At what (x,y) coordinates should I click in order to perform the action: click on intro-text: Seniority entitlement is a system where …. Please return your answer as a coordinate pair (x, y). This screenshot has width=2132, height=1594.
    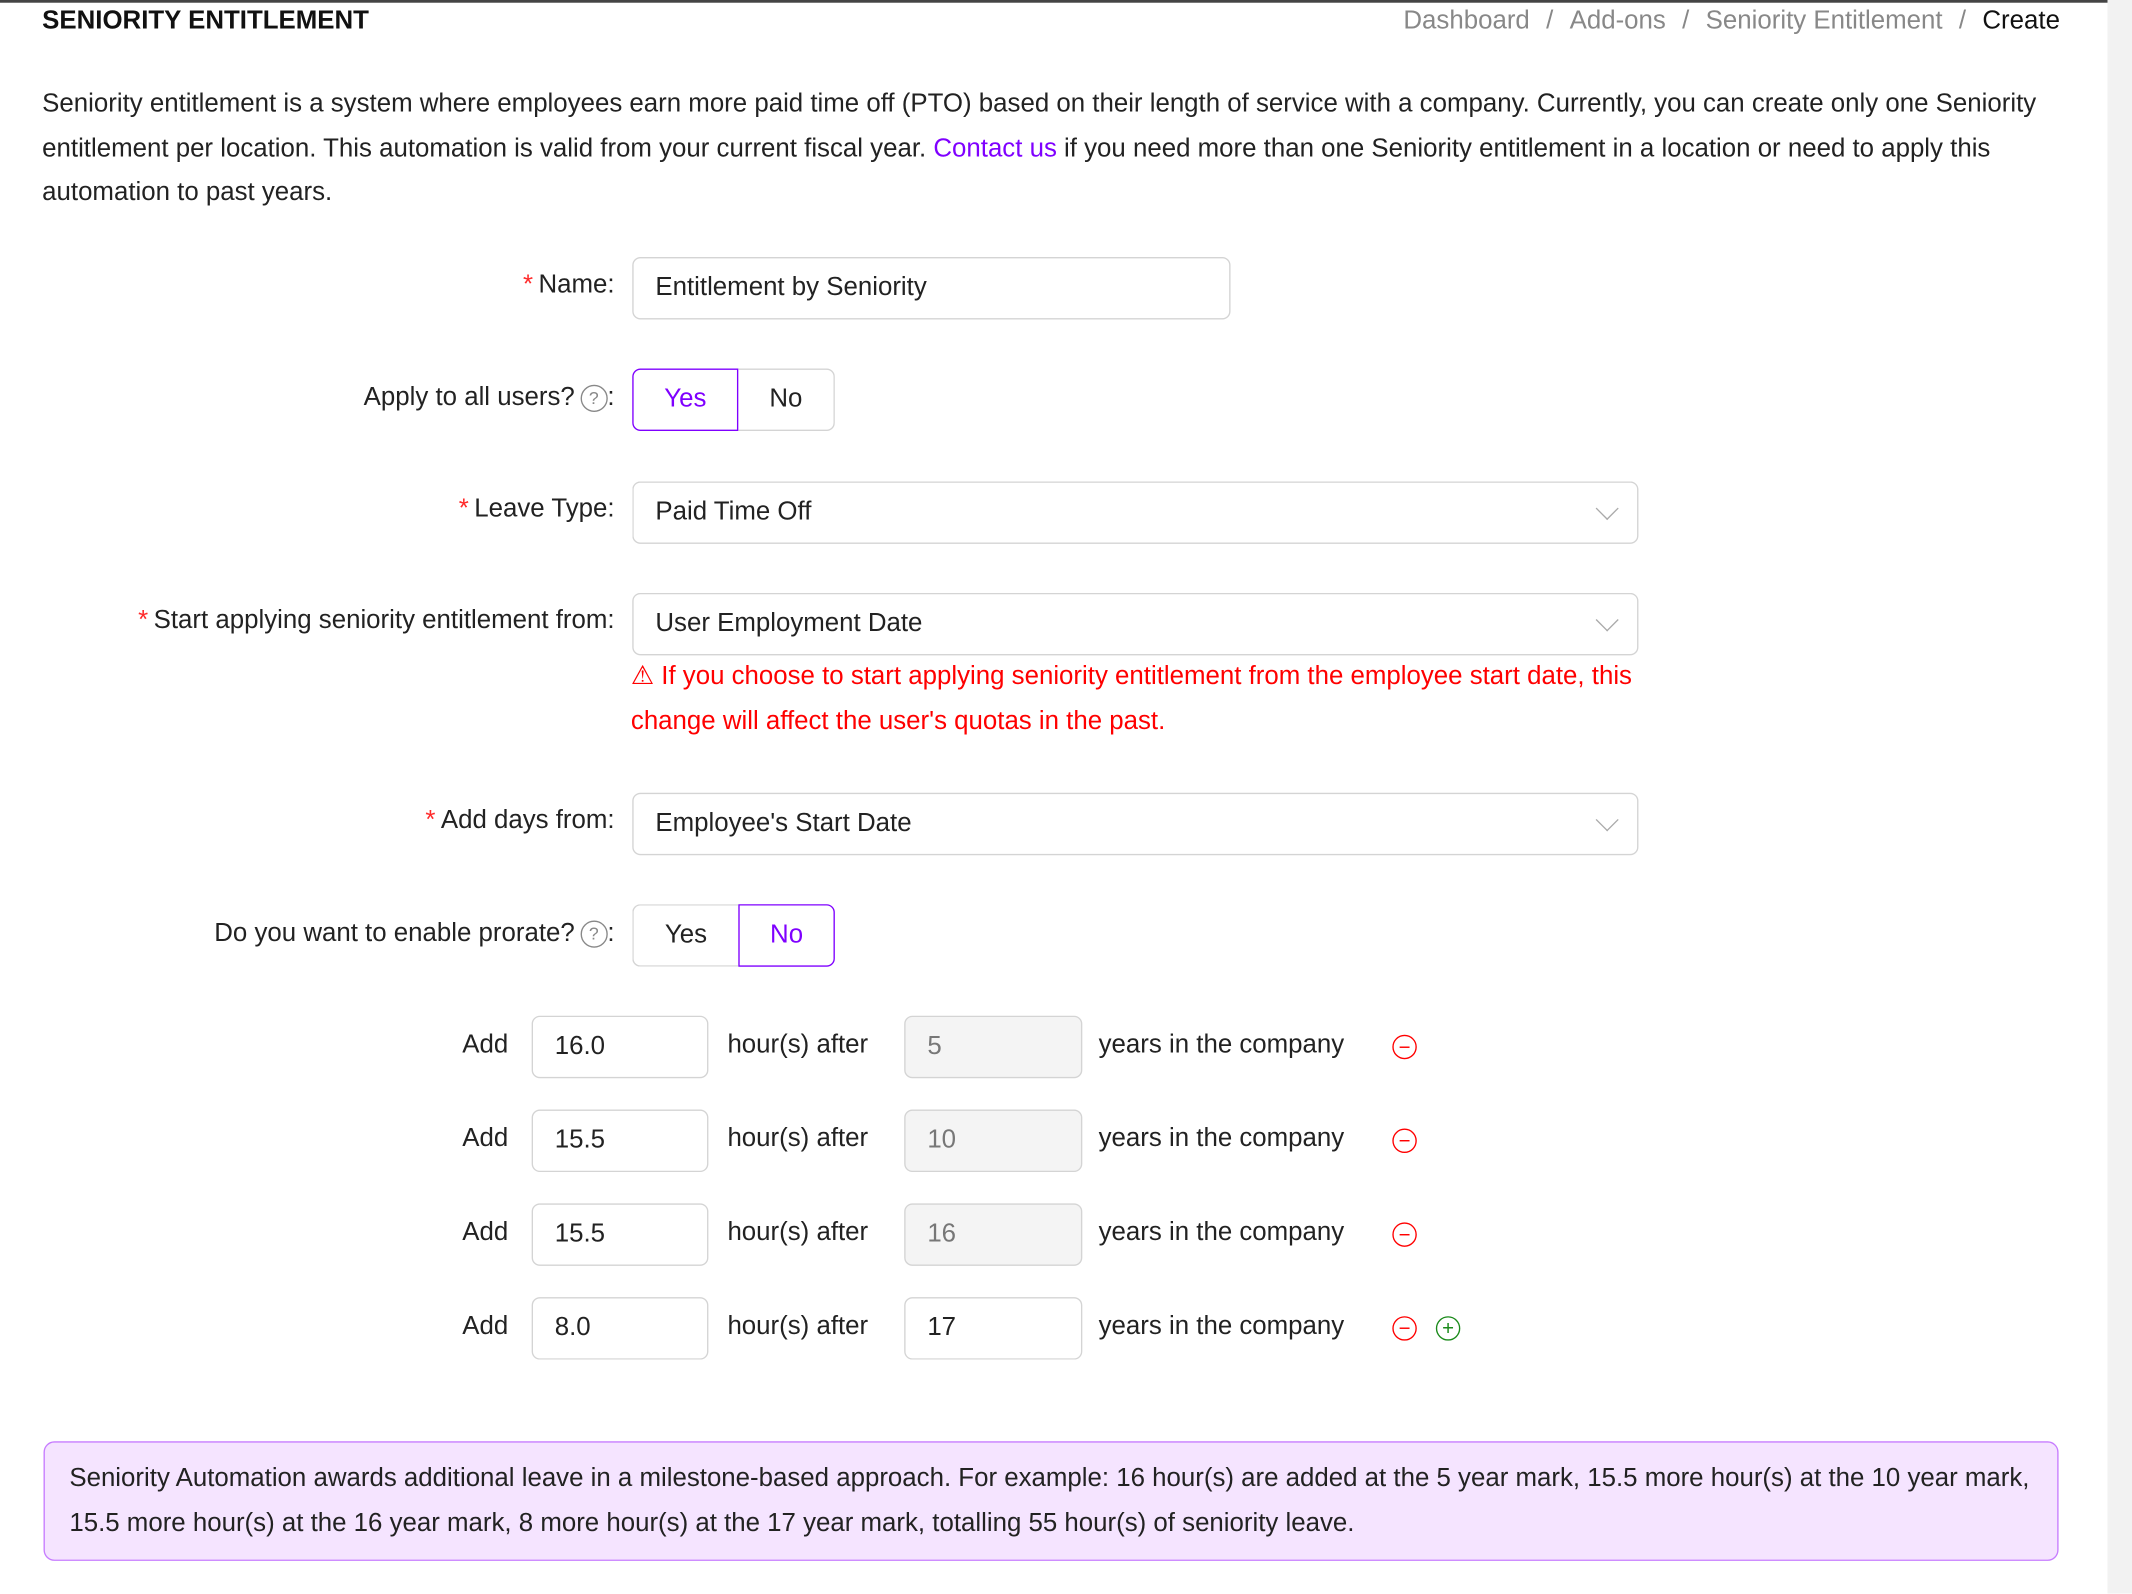
    Looking at the image, I should click on (1055, 149).